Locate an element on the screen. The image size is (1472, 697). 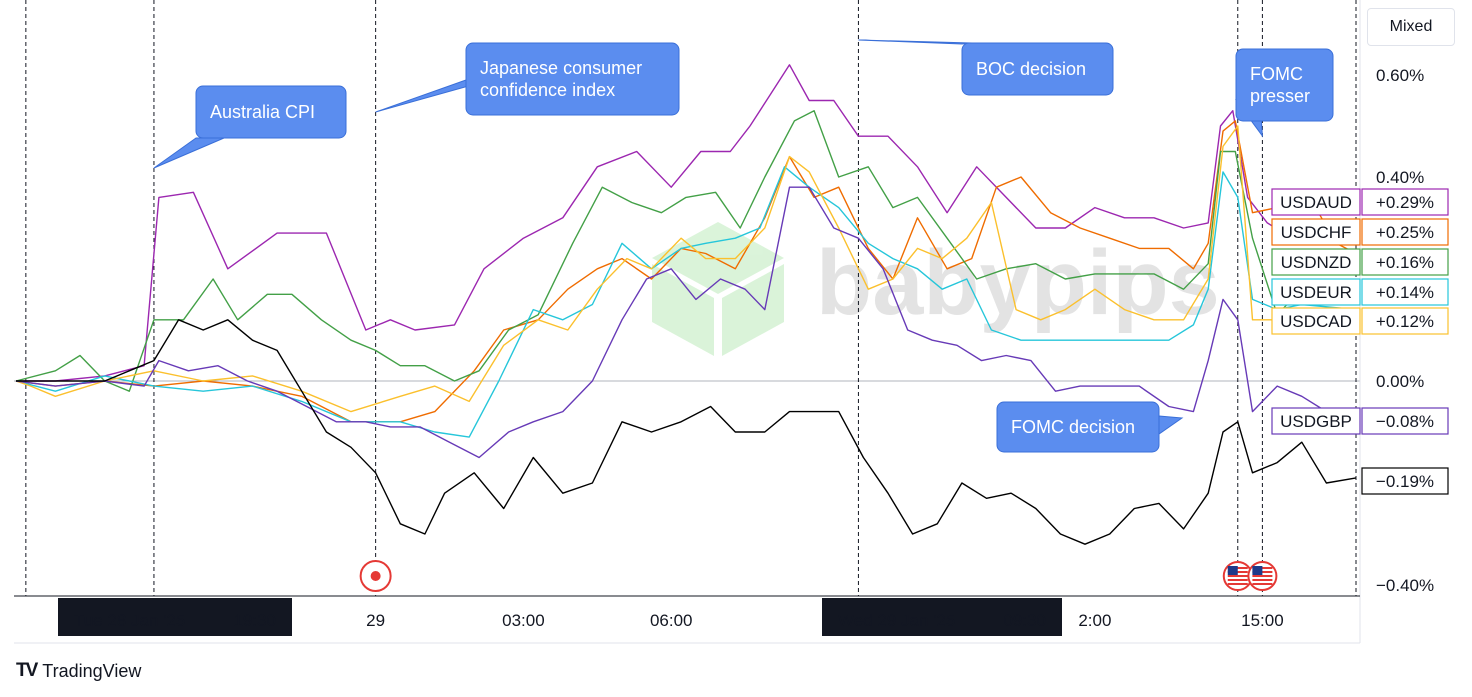
series-value-label: +0.16% is located at coordinates (1405, 262).